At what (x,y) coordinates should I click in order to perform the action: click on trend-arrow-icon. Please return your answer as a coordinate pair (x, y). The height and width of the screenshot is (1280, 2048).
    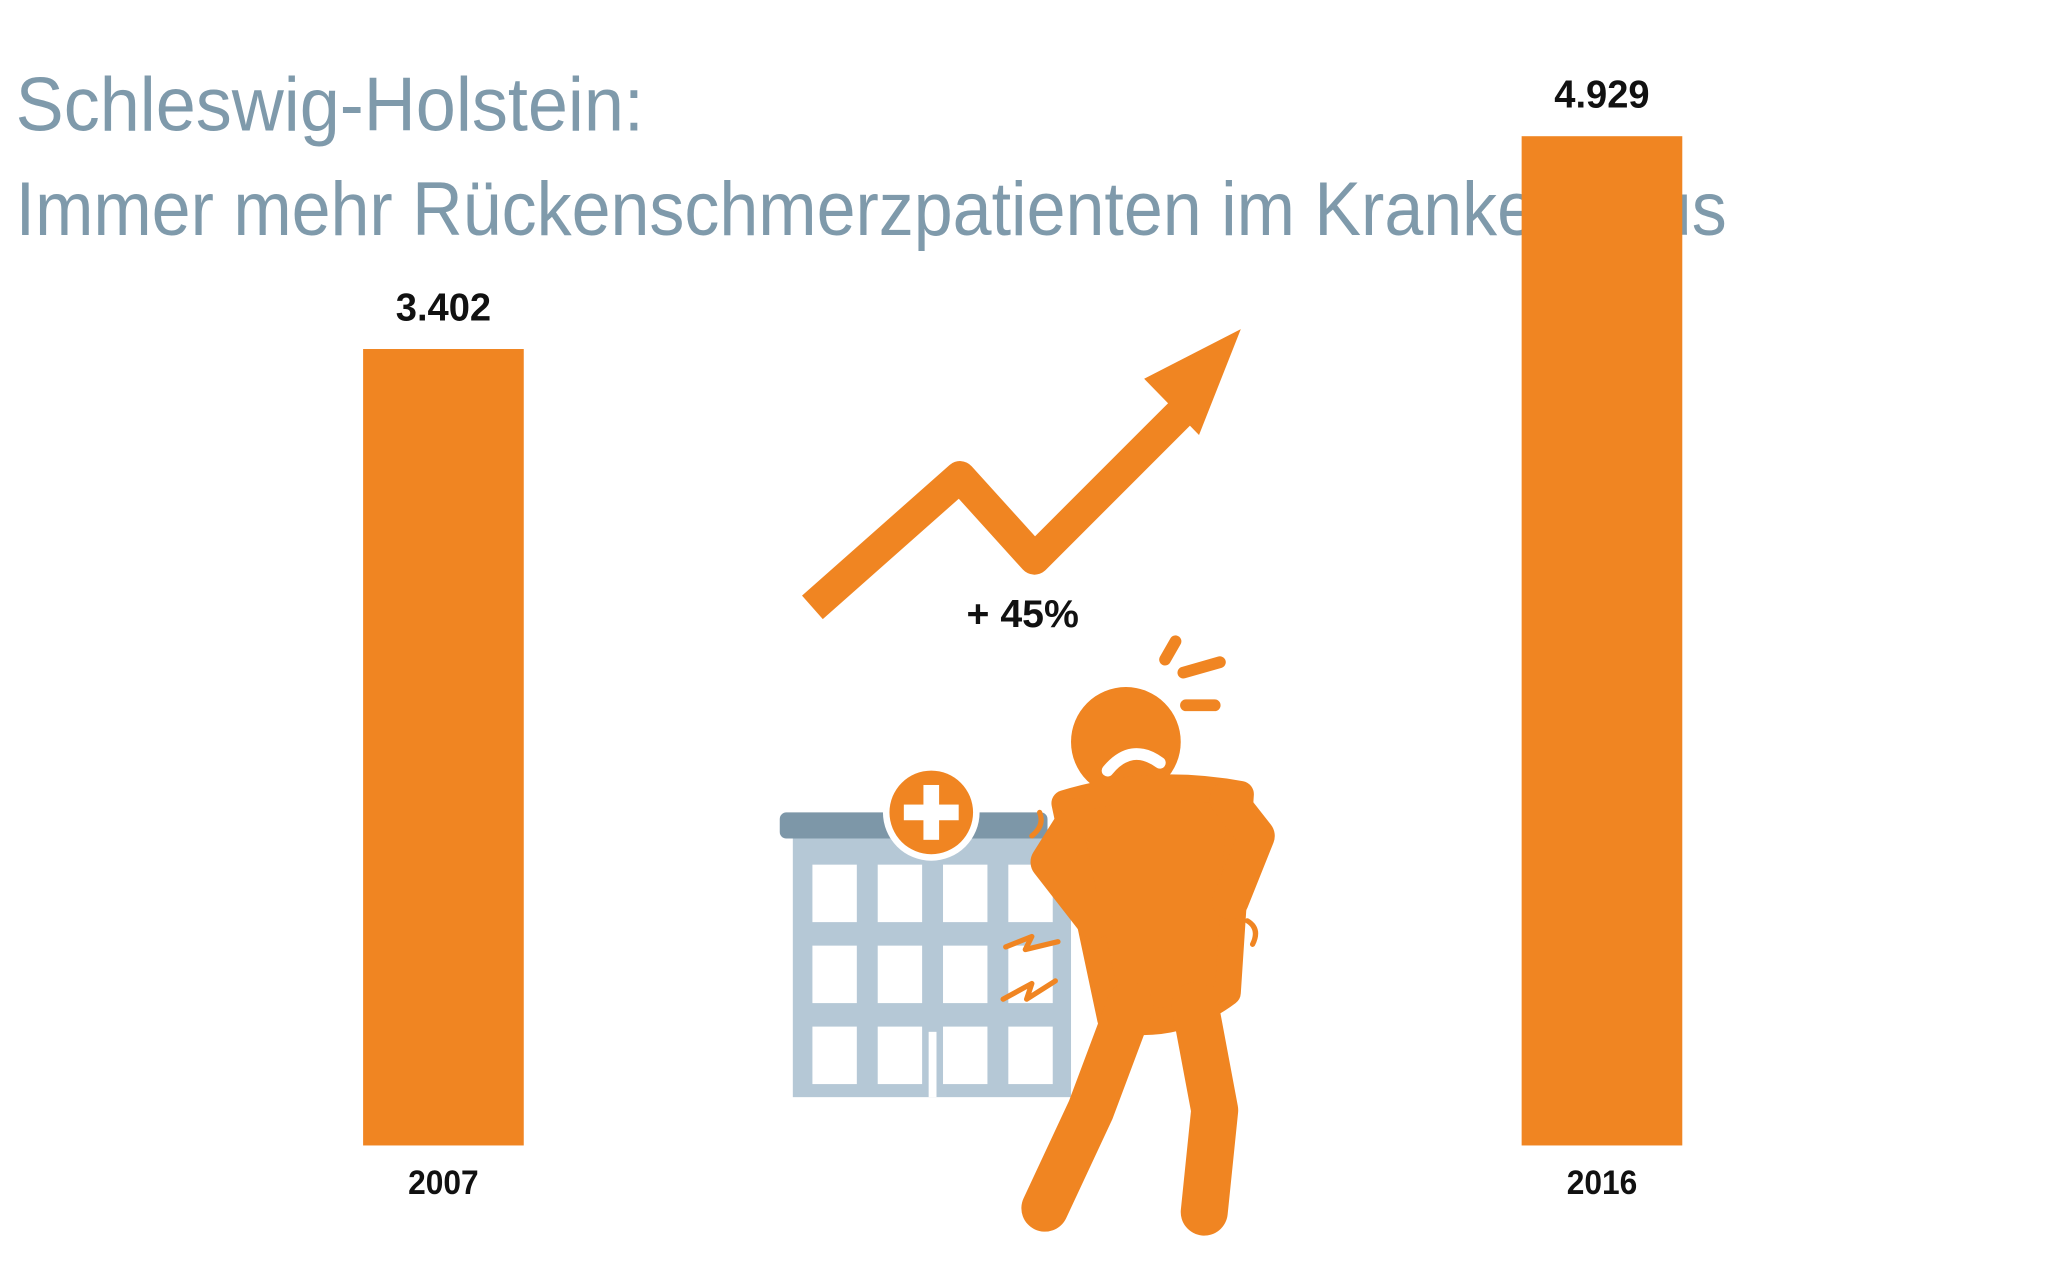
    Looking at the image, I should click on (1021, 474).